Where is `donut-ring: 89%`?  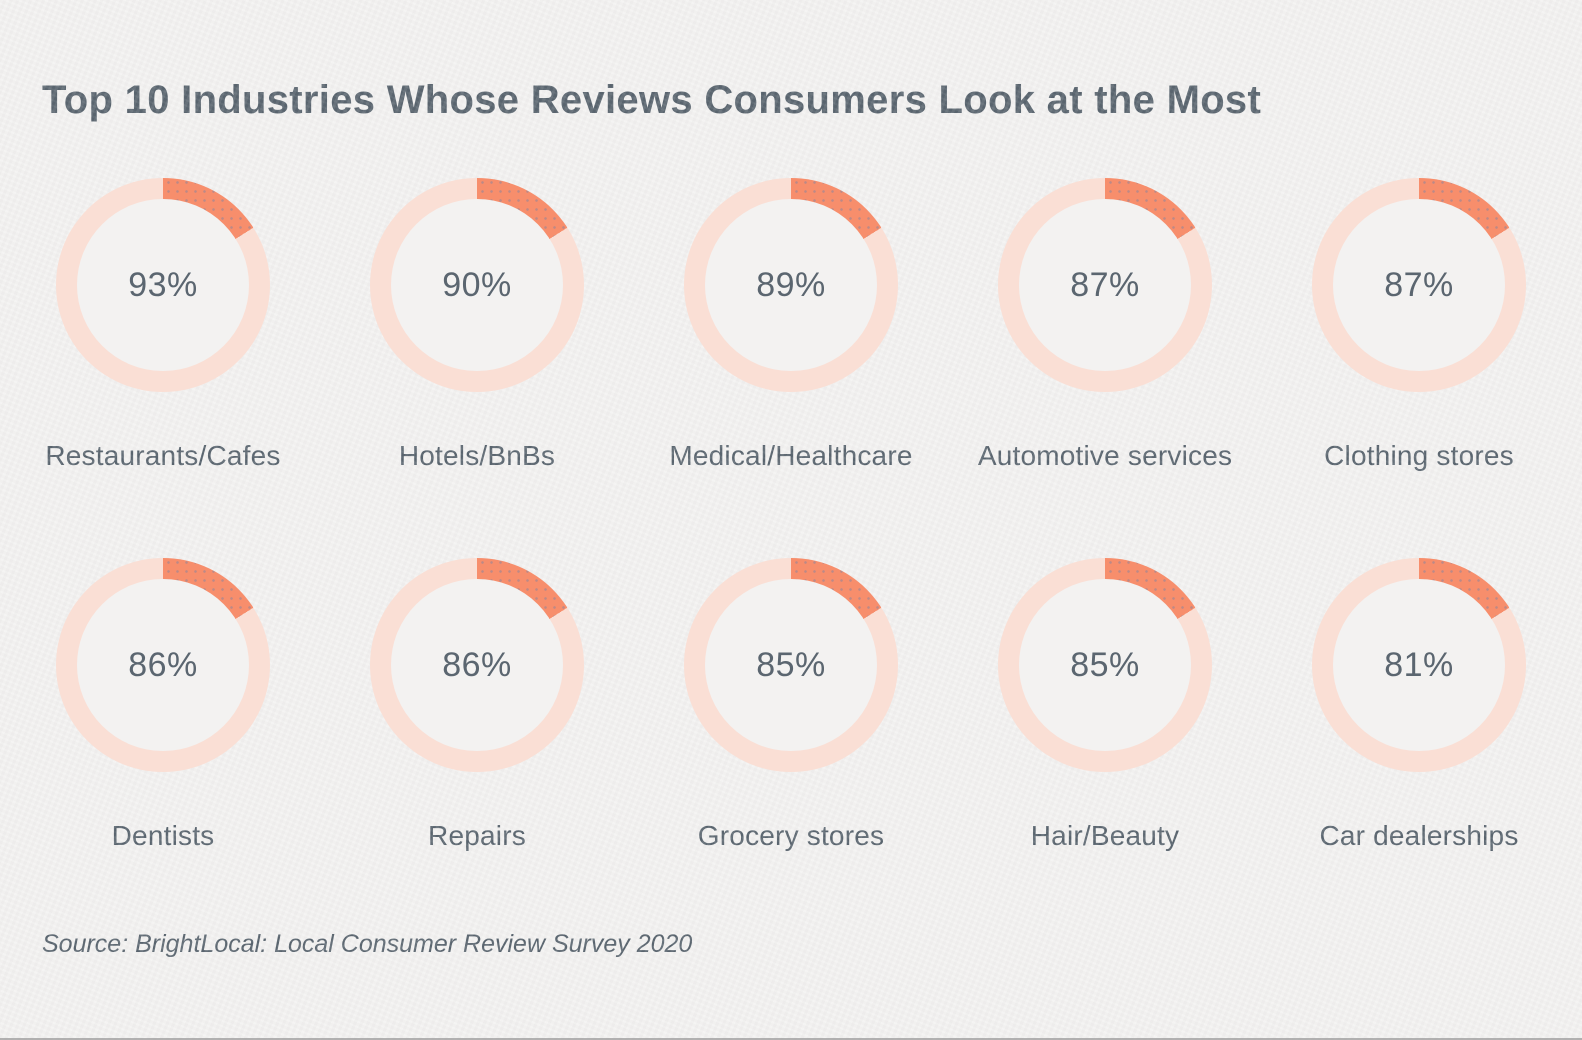
donut-ring: 89% is located at coordinates (791, 285).